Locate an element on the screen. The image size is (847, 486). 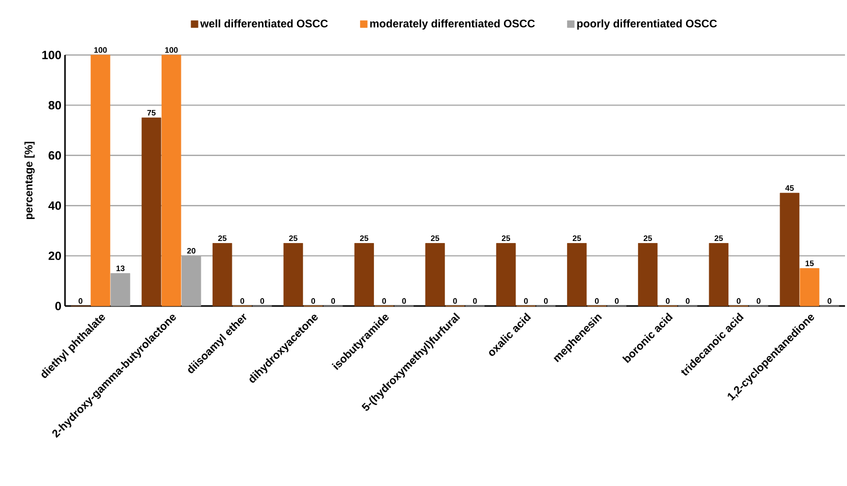
y-tick-label: 100 is located at coordinates (51, 55).